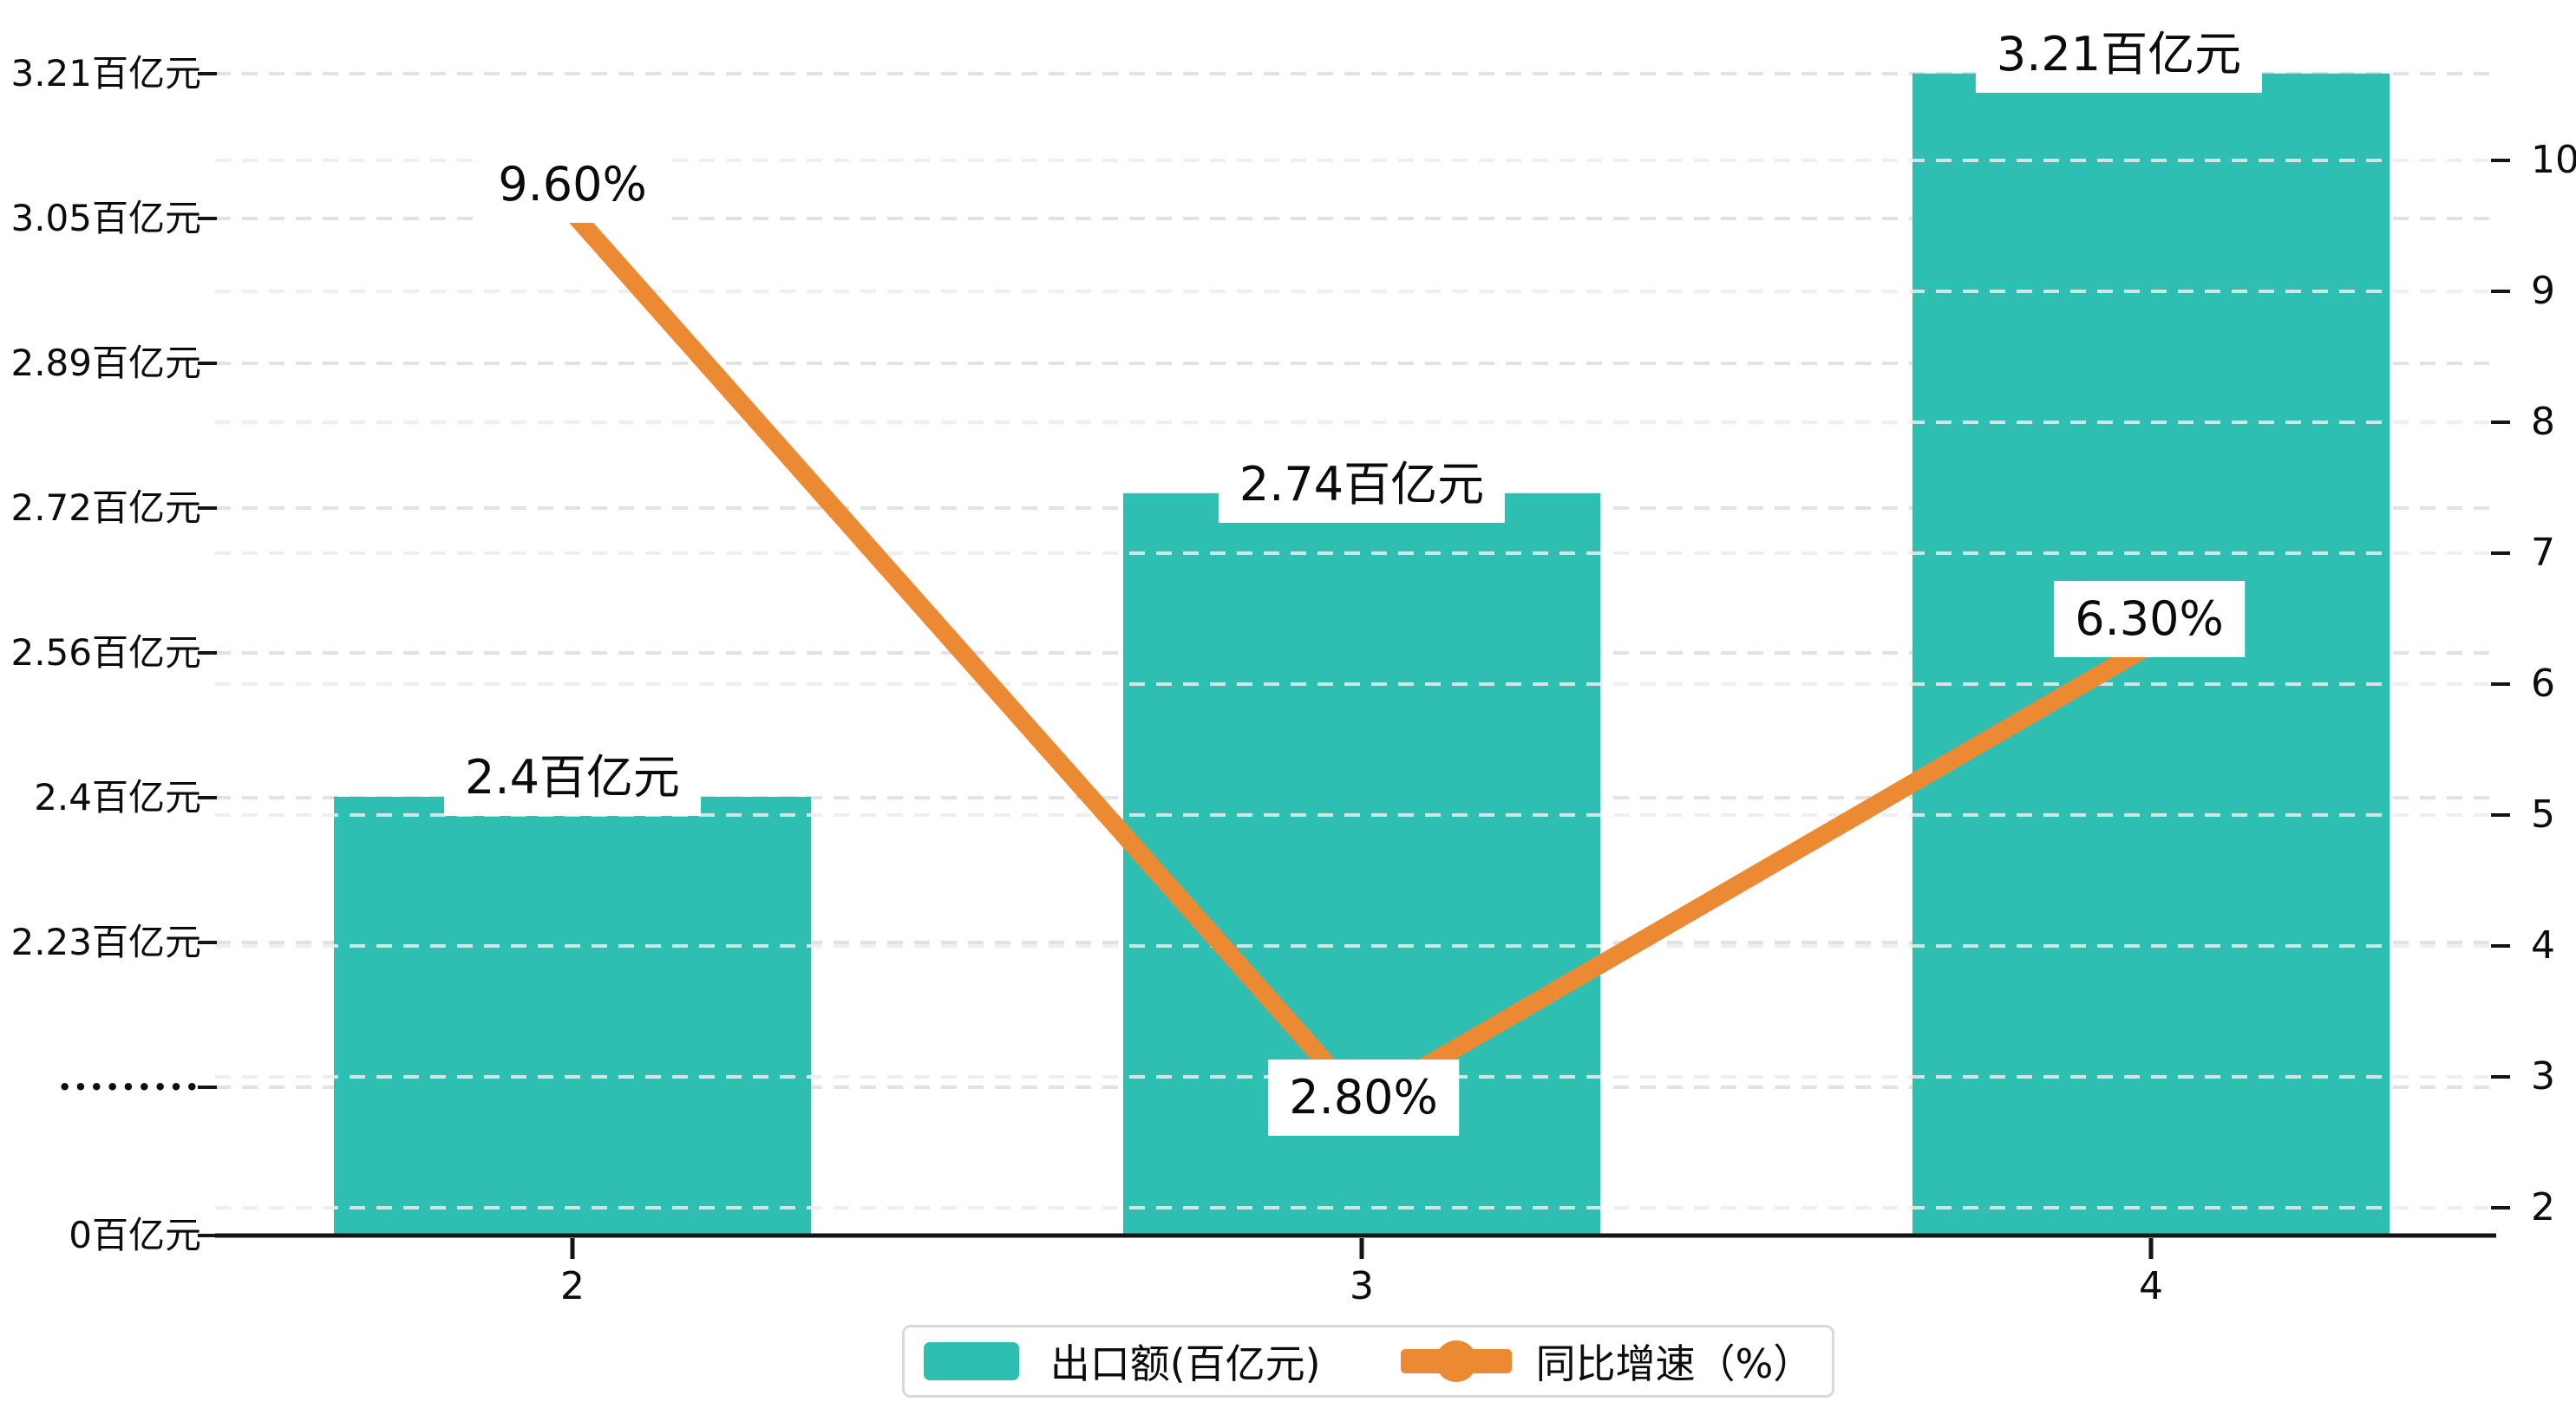  I want to click on right-axis-label: 4, so click(2543, 945).